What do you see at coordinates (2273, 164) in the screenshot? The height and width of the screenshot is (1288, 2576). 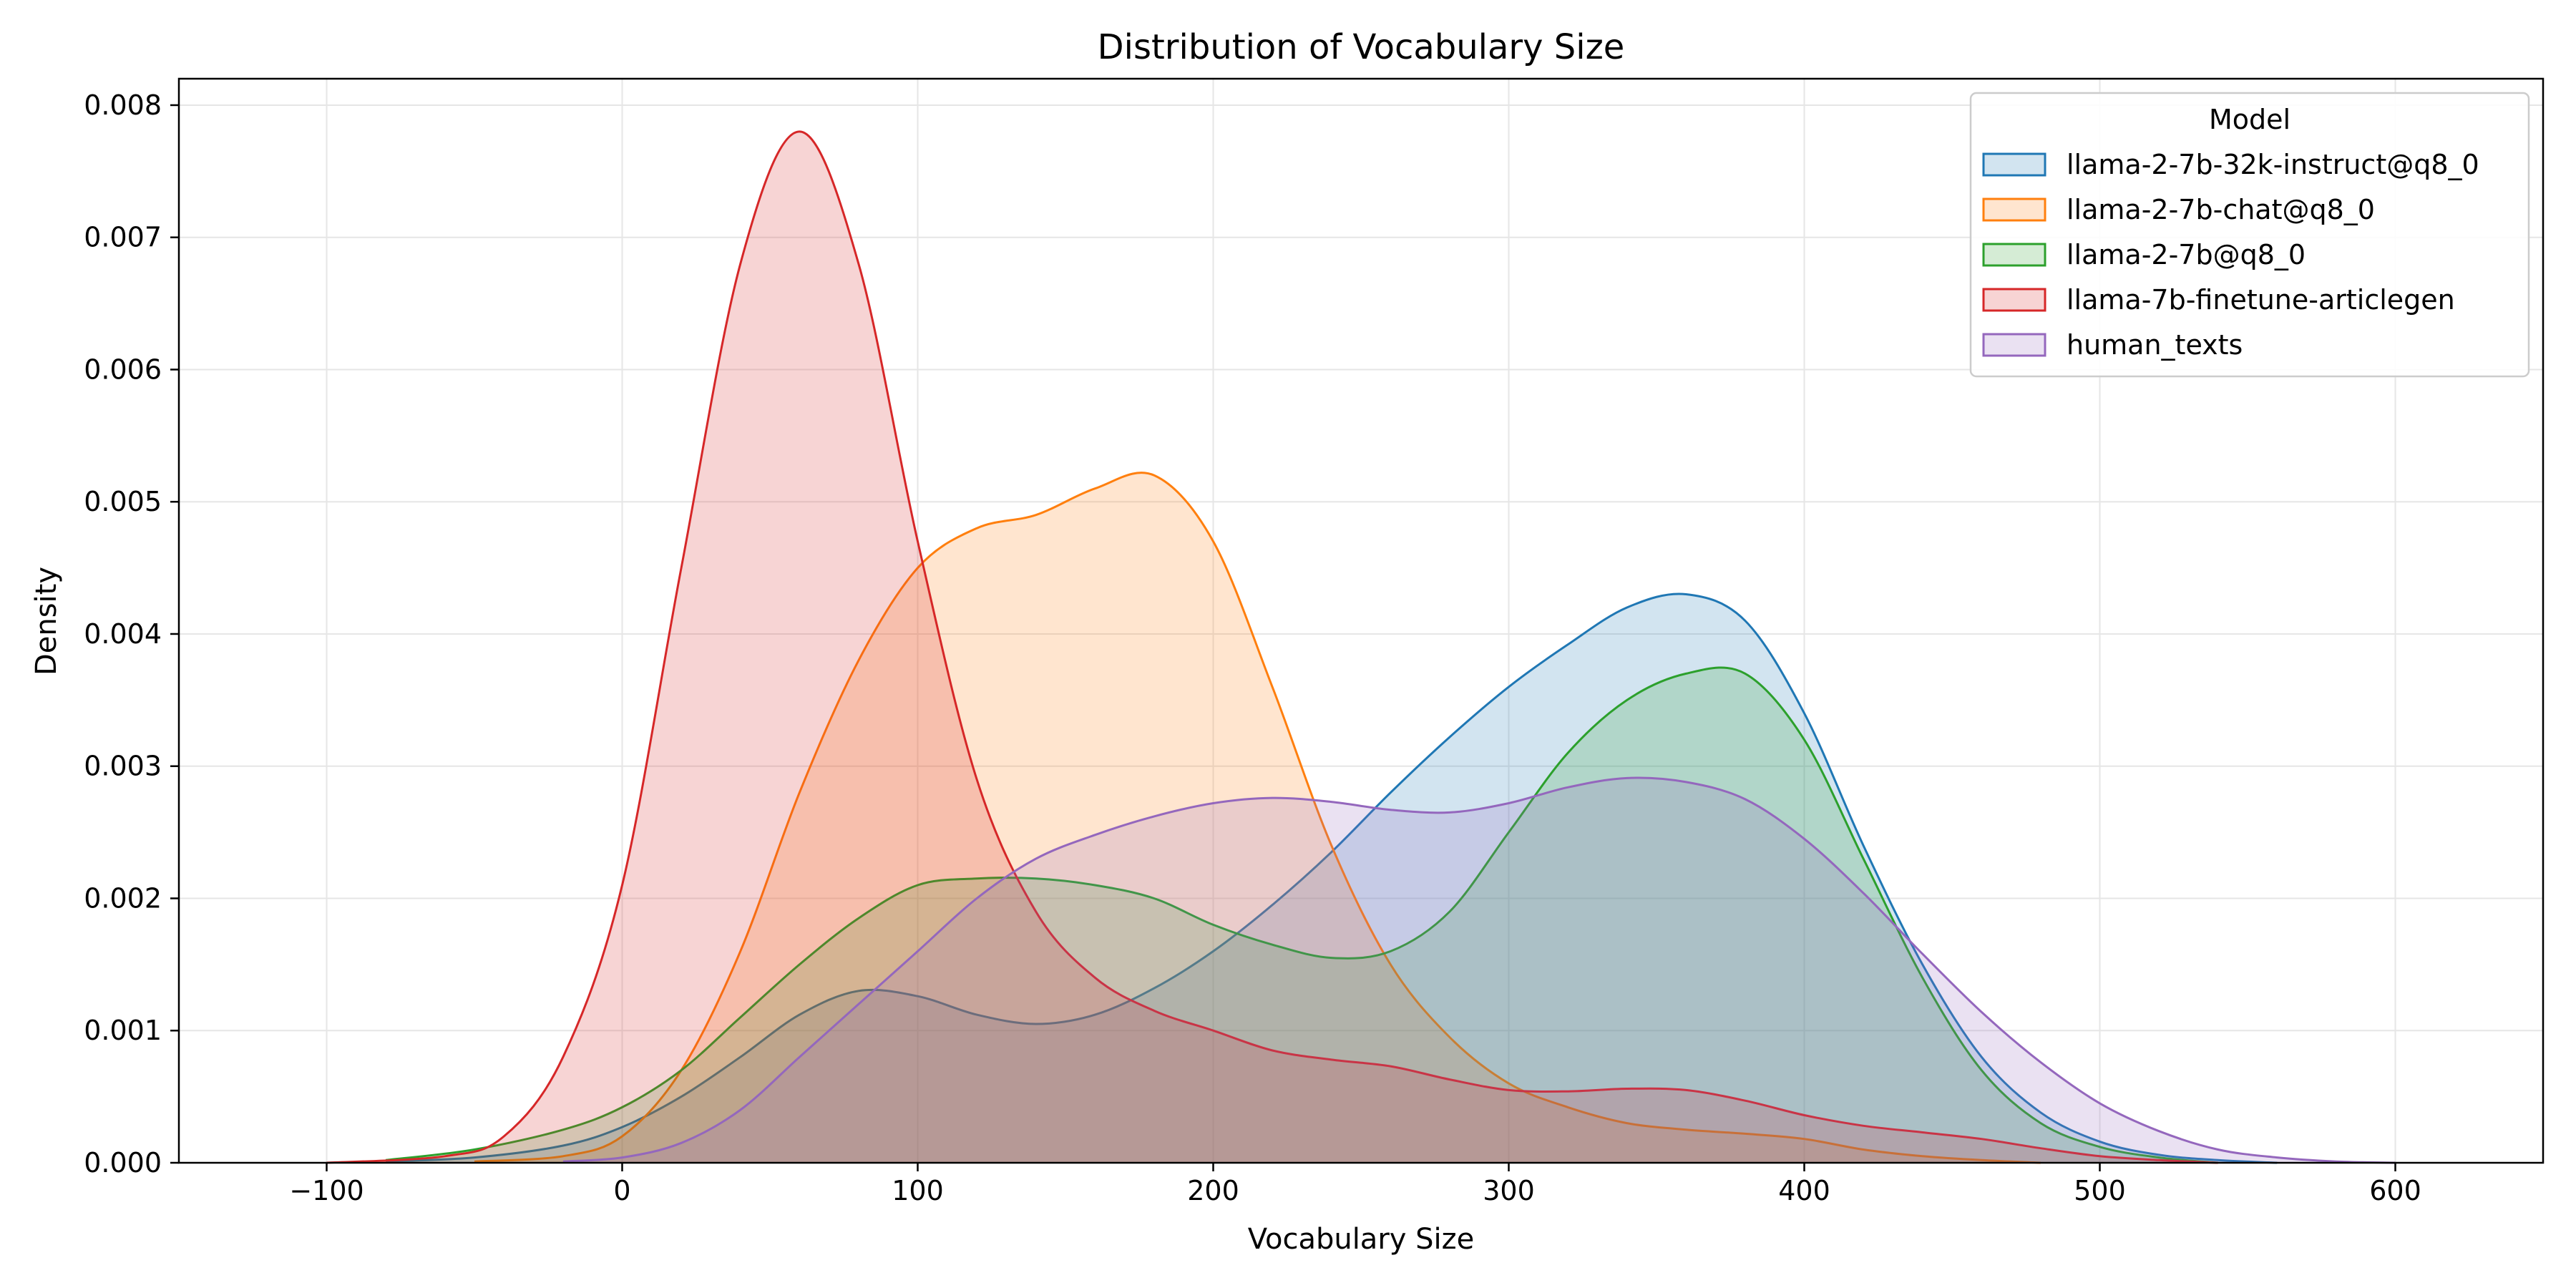 I see `legend-label-0: llama-2-7b-32k-instruct@q8_0` at bounding box center [2273, 164].